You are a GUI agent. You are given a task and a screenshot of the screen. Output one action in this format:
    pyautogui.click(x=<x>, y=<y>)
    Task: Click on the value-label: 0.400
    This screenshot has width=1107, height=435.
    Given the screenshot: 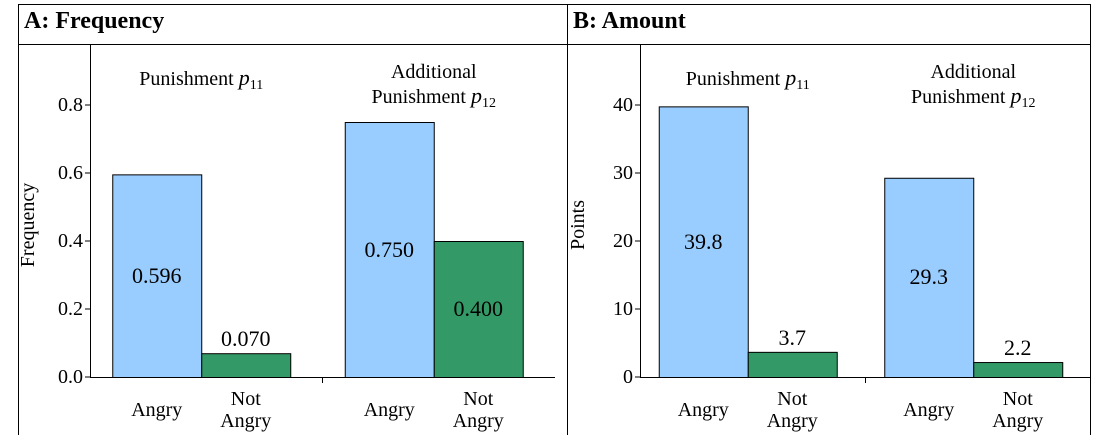 What is the action you would take?
    pyautogui.click(x=478, y=308)
    